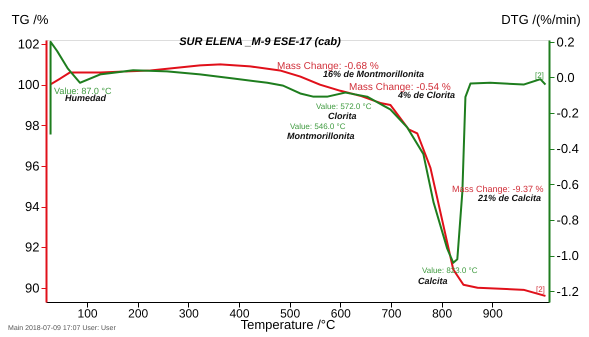  I want to click on annotation: Value: 87.0 °C, so click(83, 91).